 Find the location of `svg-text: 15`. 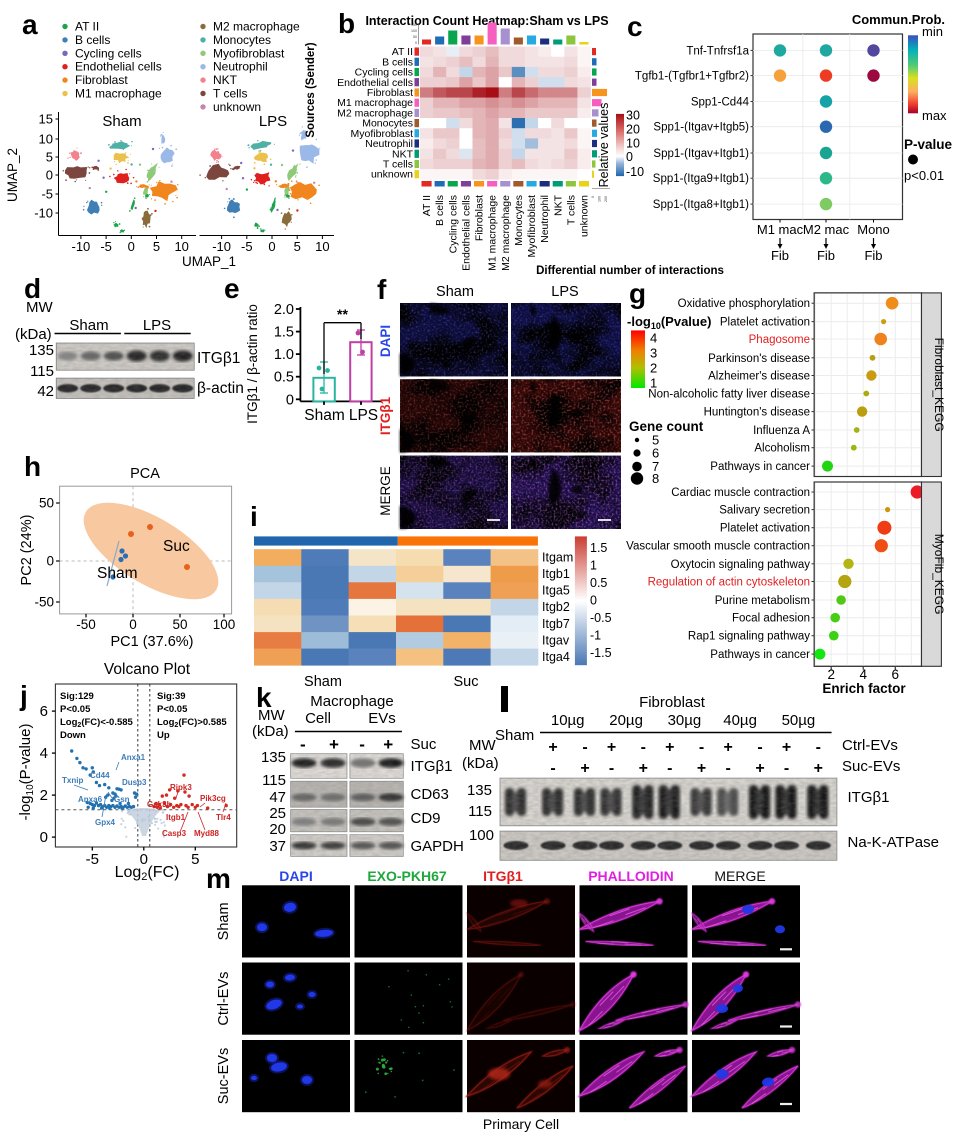

svg-text: 15 is located at coordinates (46, 119).